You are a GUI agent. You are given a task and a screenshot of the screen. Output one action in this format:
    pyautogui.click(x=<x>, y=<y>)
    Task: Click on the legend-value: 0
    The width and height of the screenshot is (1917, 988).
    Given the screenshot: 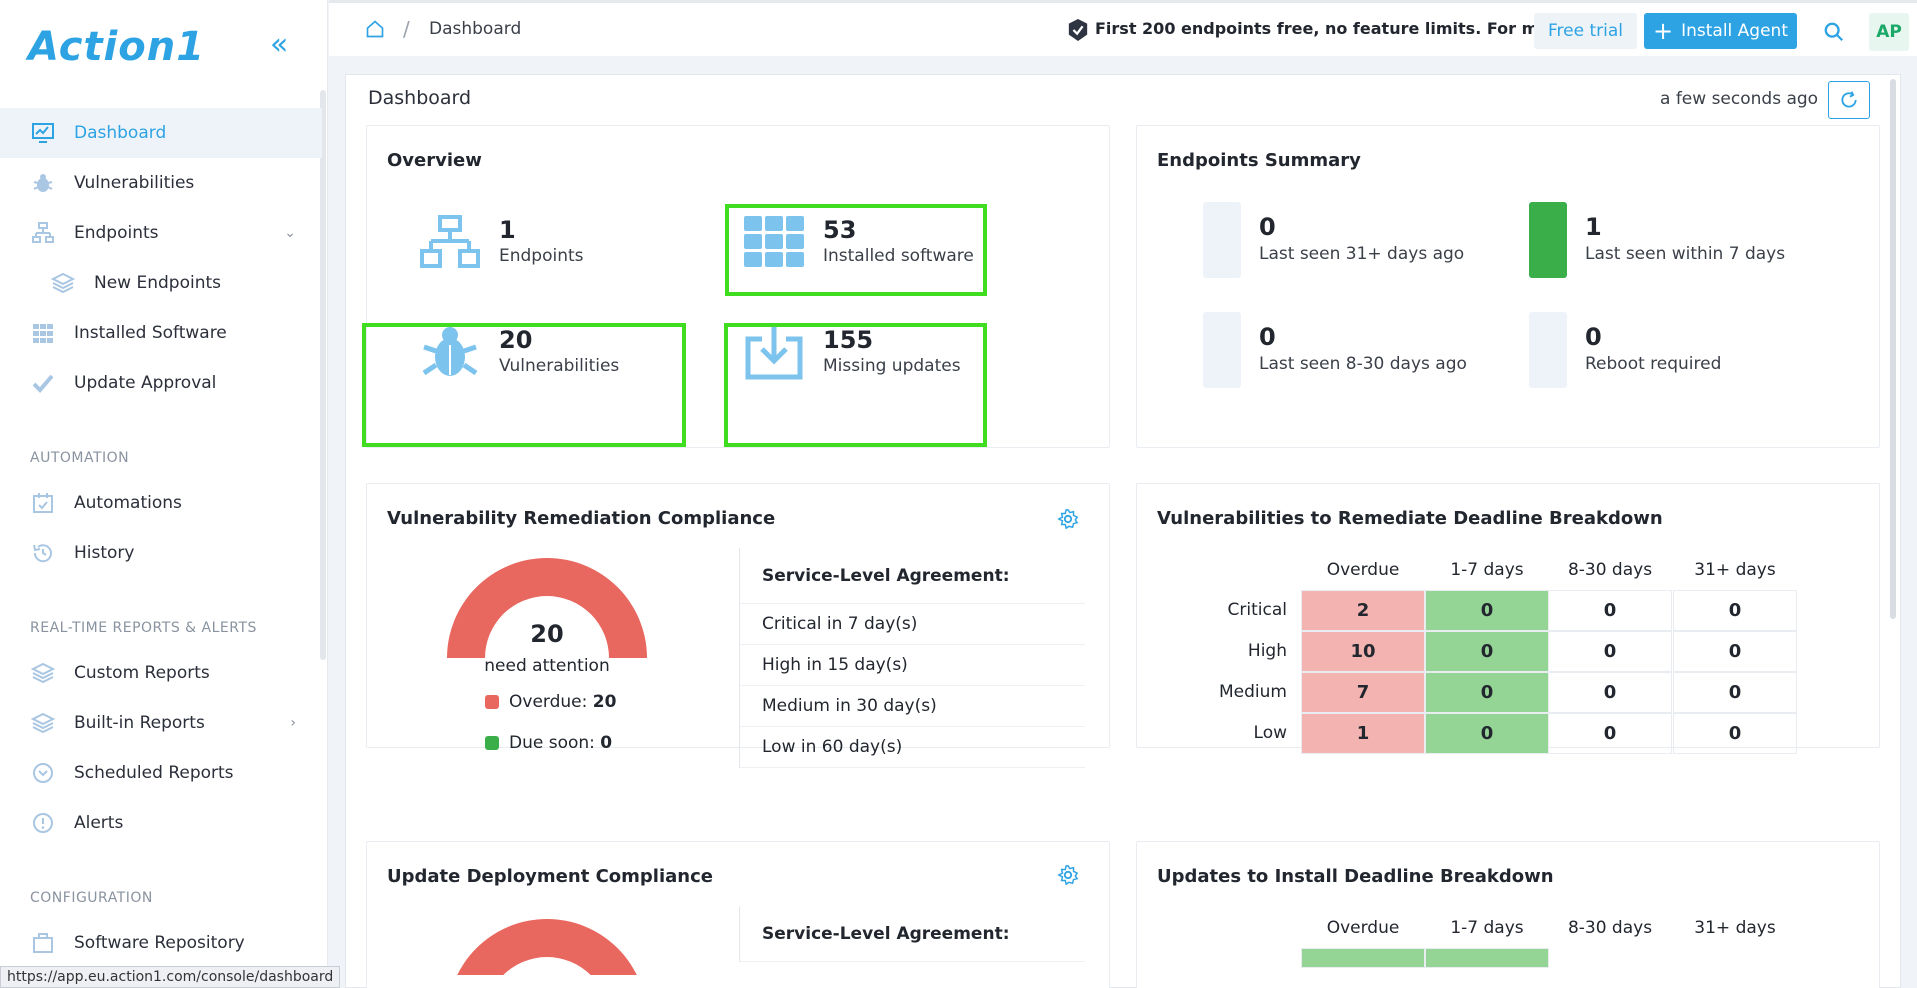 What is the action you would take?
    pyautogui.click(x=606, y=743)
    